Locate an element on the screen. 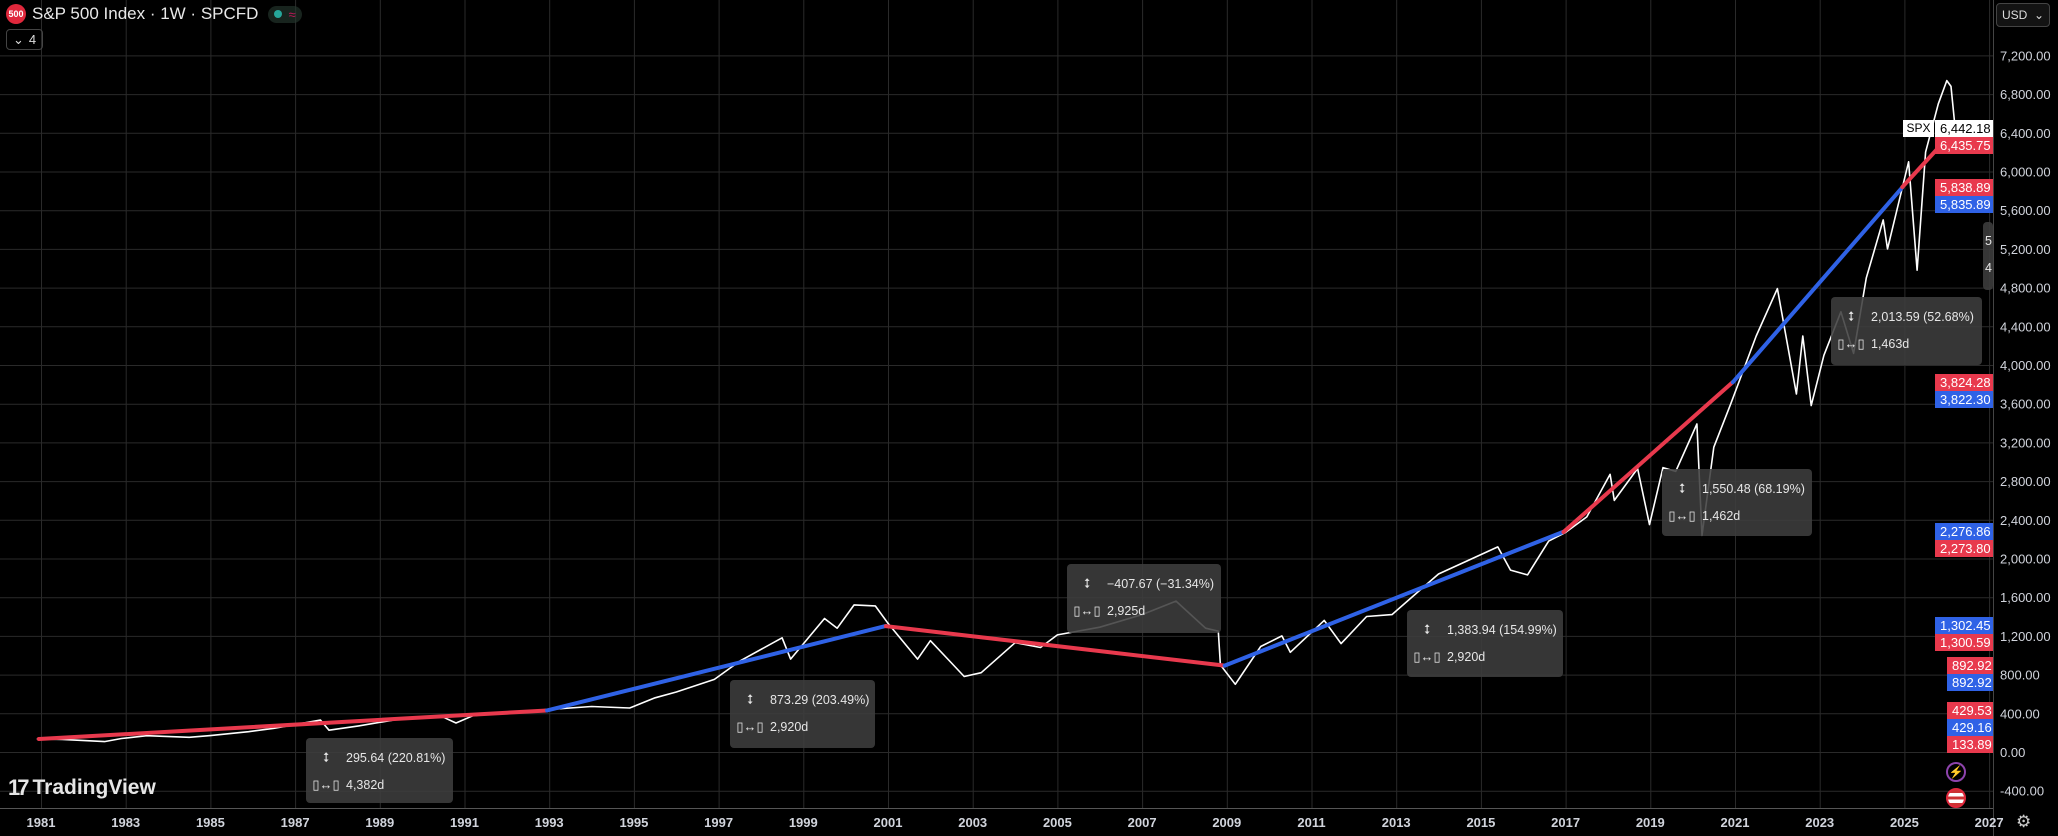 Image resolution: width=2058 pixels, height=836 pixels. currency-select: USD ⌄ is located at coordinates (2023, 15).